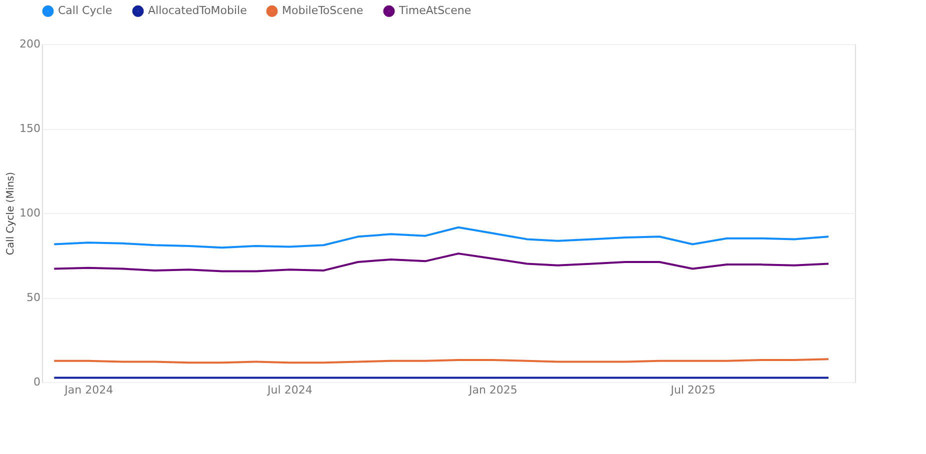  I want to click on x-tick-label: Jan 2025, so click(493, 390).